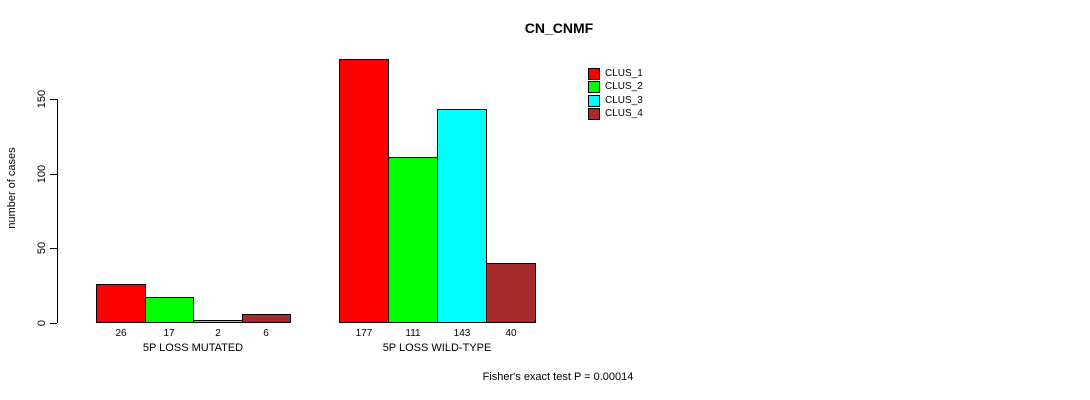  Describe the element at coordinates (462, 333) in the screenshot. I see `bar-value-label: 143` at that location.